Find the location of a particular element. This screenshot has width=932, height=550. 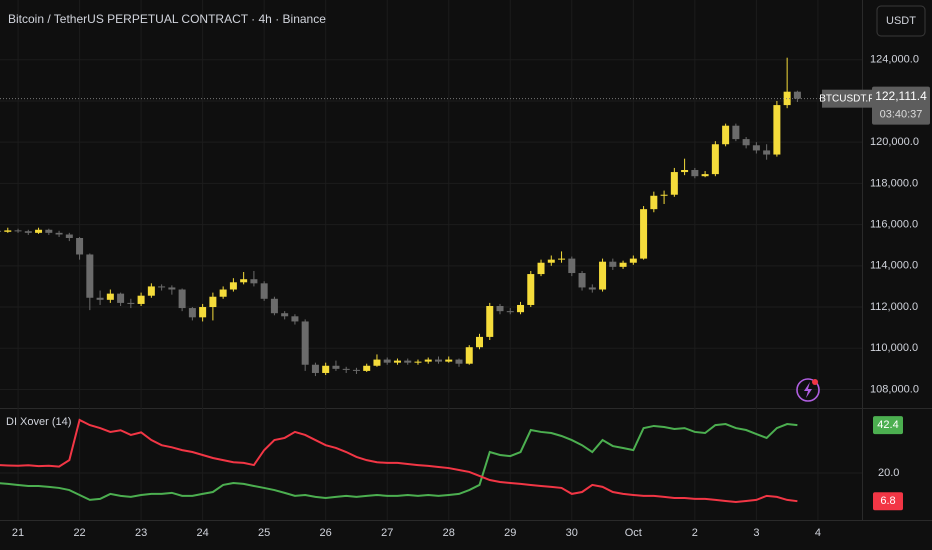

x-tick-label: 28 is located at coordinates (449, 533).